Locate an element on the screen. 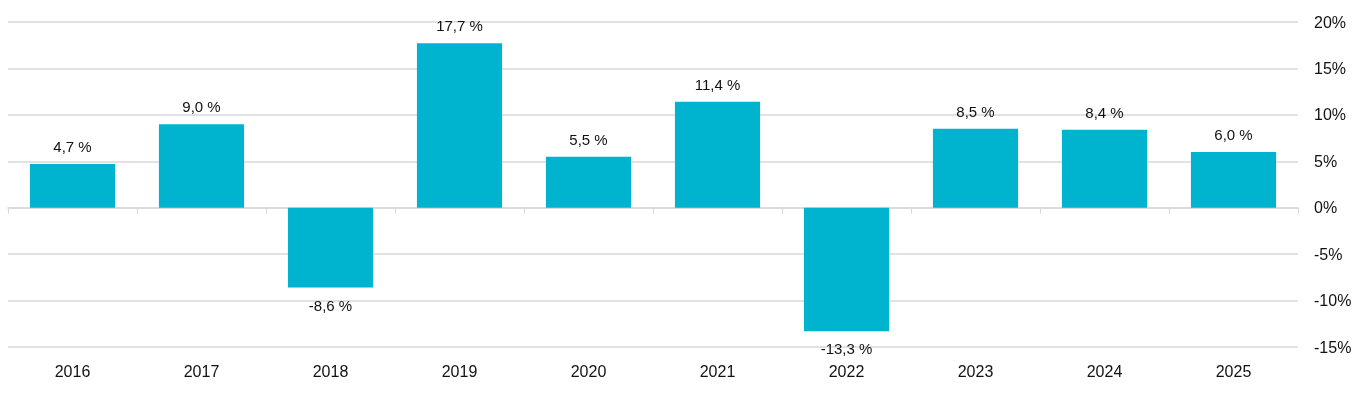 The height and width of the screenshot is (416, 1363). x-tick-label: 2017 is located at coordinates (201, 371).